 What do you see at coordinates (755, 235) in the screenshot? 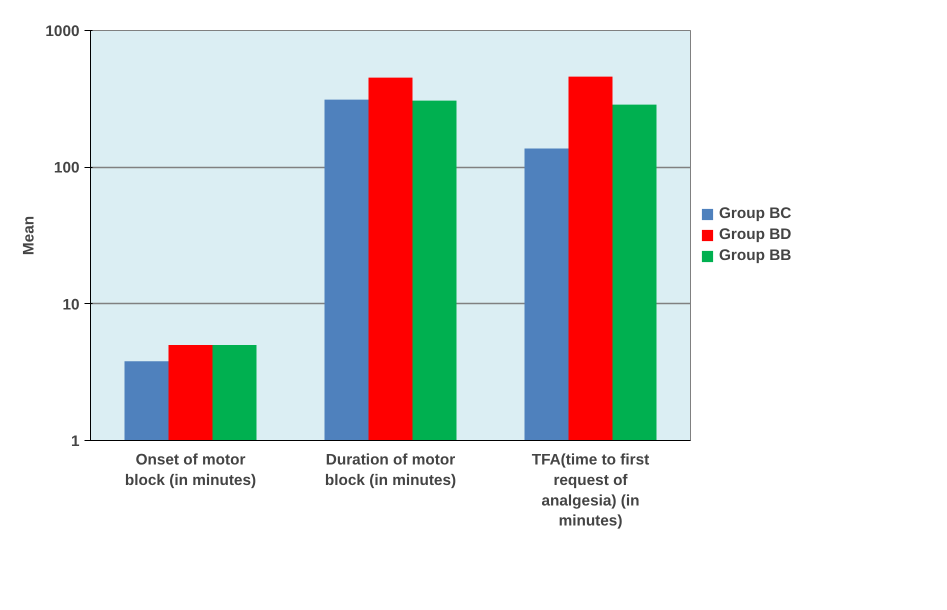
I see `legend-label: Group BD` at bounding box center [755, 235].